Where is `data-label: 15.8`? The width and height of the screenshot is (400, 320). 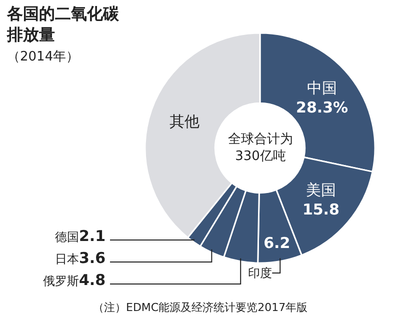
data-label: 15.8 is located at coordinates (321, 209).